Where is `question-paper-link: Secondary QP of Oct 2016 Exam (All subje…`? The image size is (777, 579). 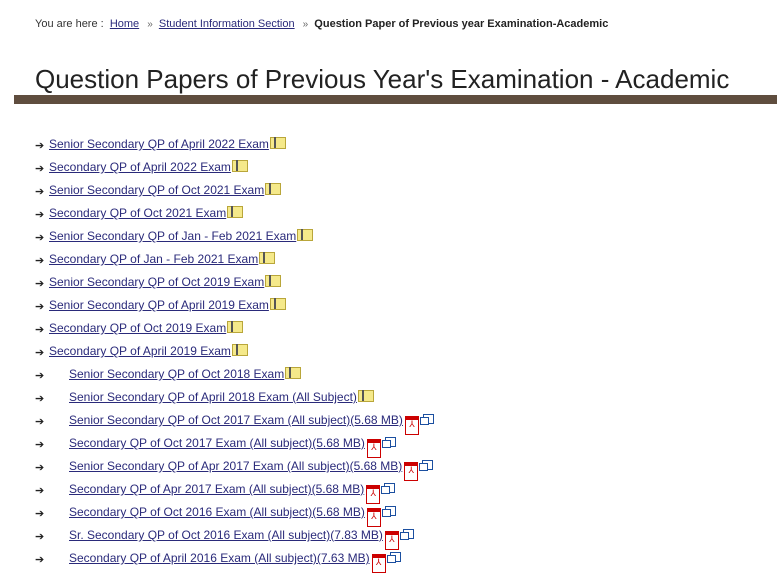 question-paper-link: Secondary QP of Oct 2016 Exam (All subje… is located at coordinates (232, 516).